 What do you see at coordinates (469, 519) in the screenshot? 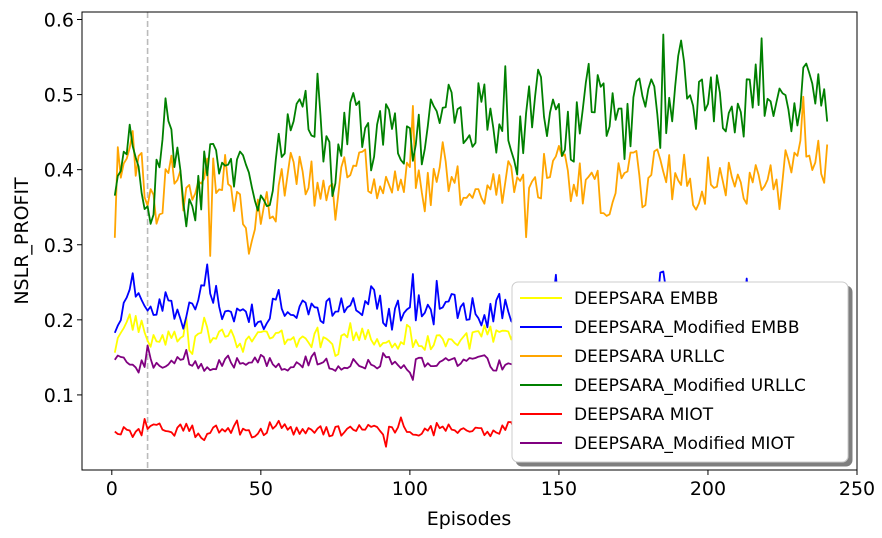
I see `x-axis-label: Episodes` at bounding box center [469, 519].